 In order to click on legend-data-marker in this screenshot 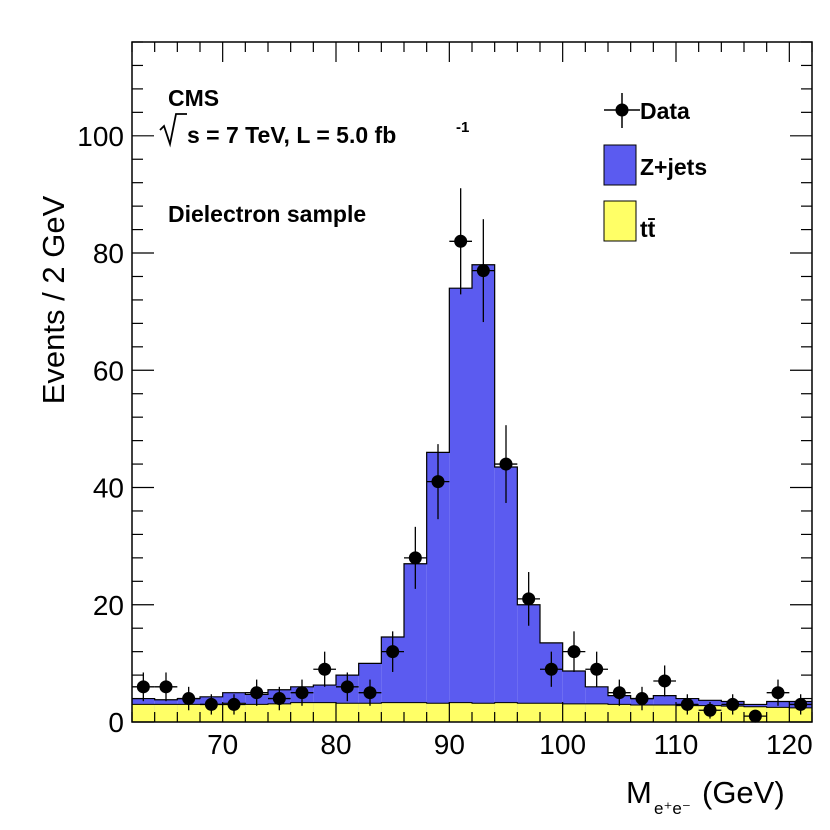, I will do `click(622, 110)`.